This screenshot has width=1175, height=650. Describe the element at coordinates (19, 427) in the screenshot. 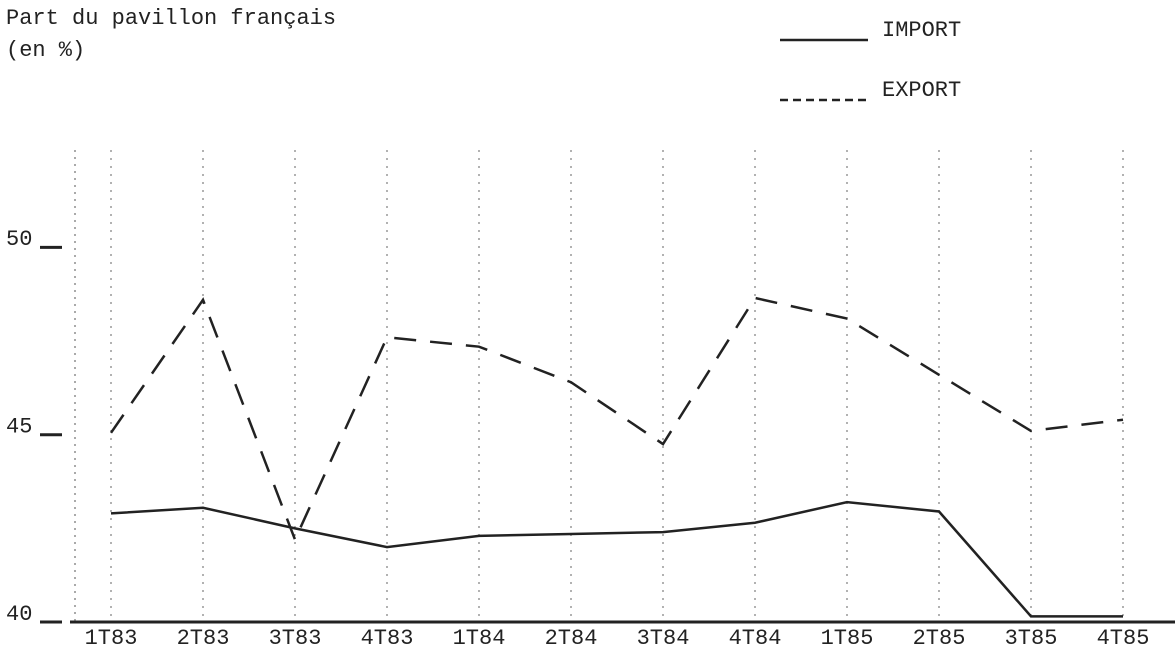

I see `y-tick-label: 45` at that location.